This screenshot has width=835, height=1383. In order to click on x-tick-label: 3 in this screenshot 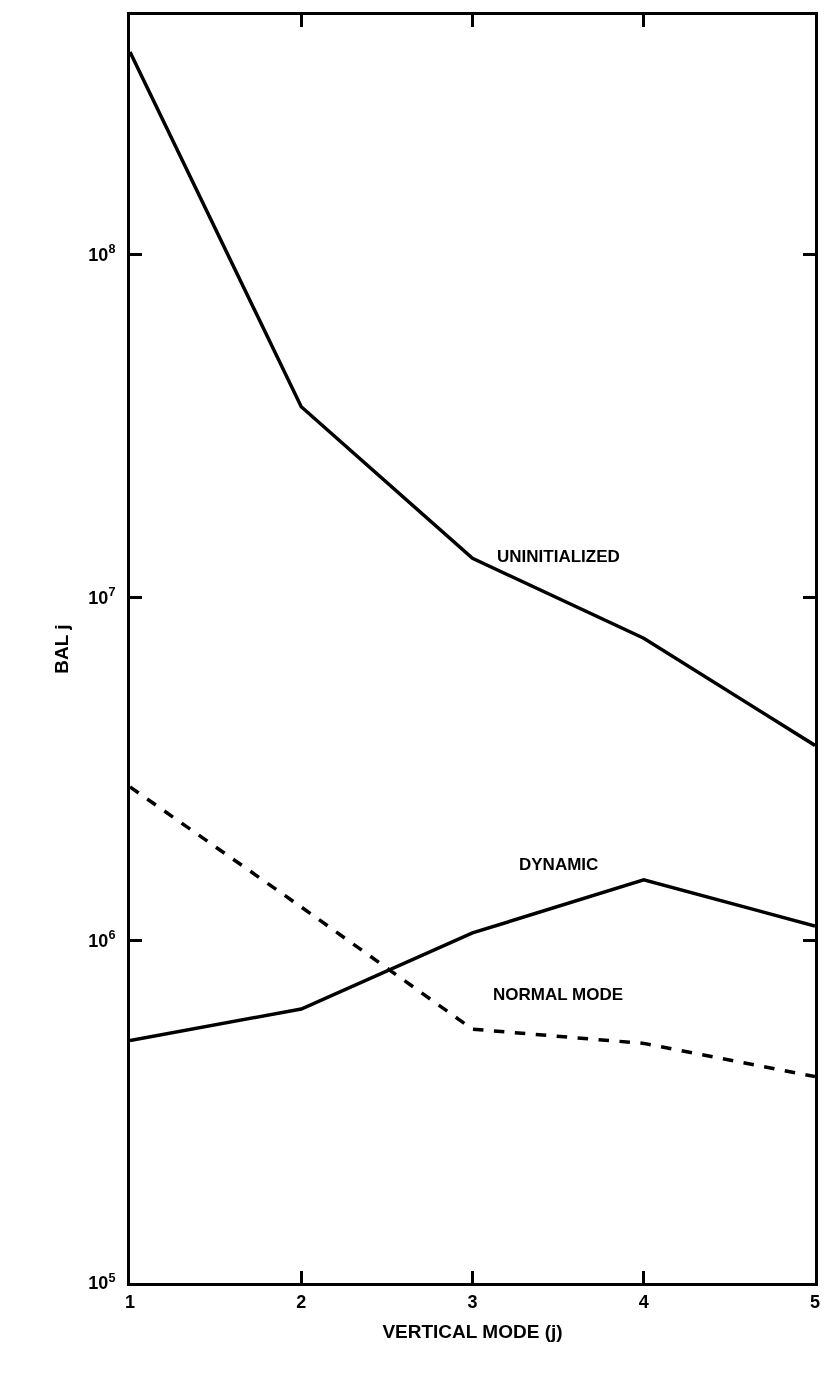, I will do `click(472, 1301)`.